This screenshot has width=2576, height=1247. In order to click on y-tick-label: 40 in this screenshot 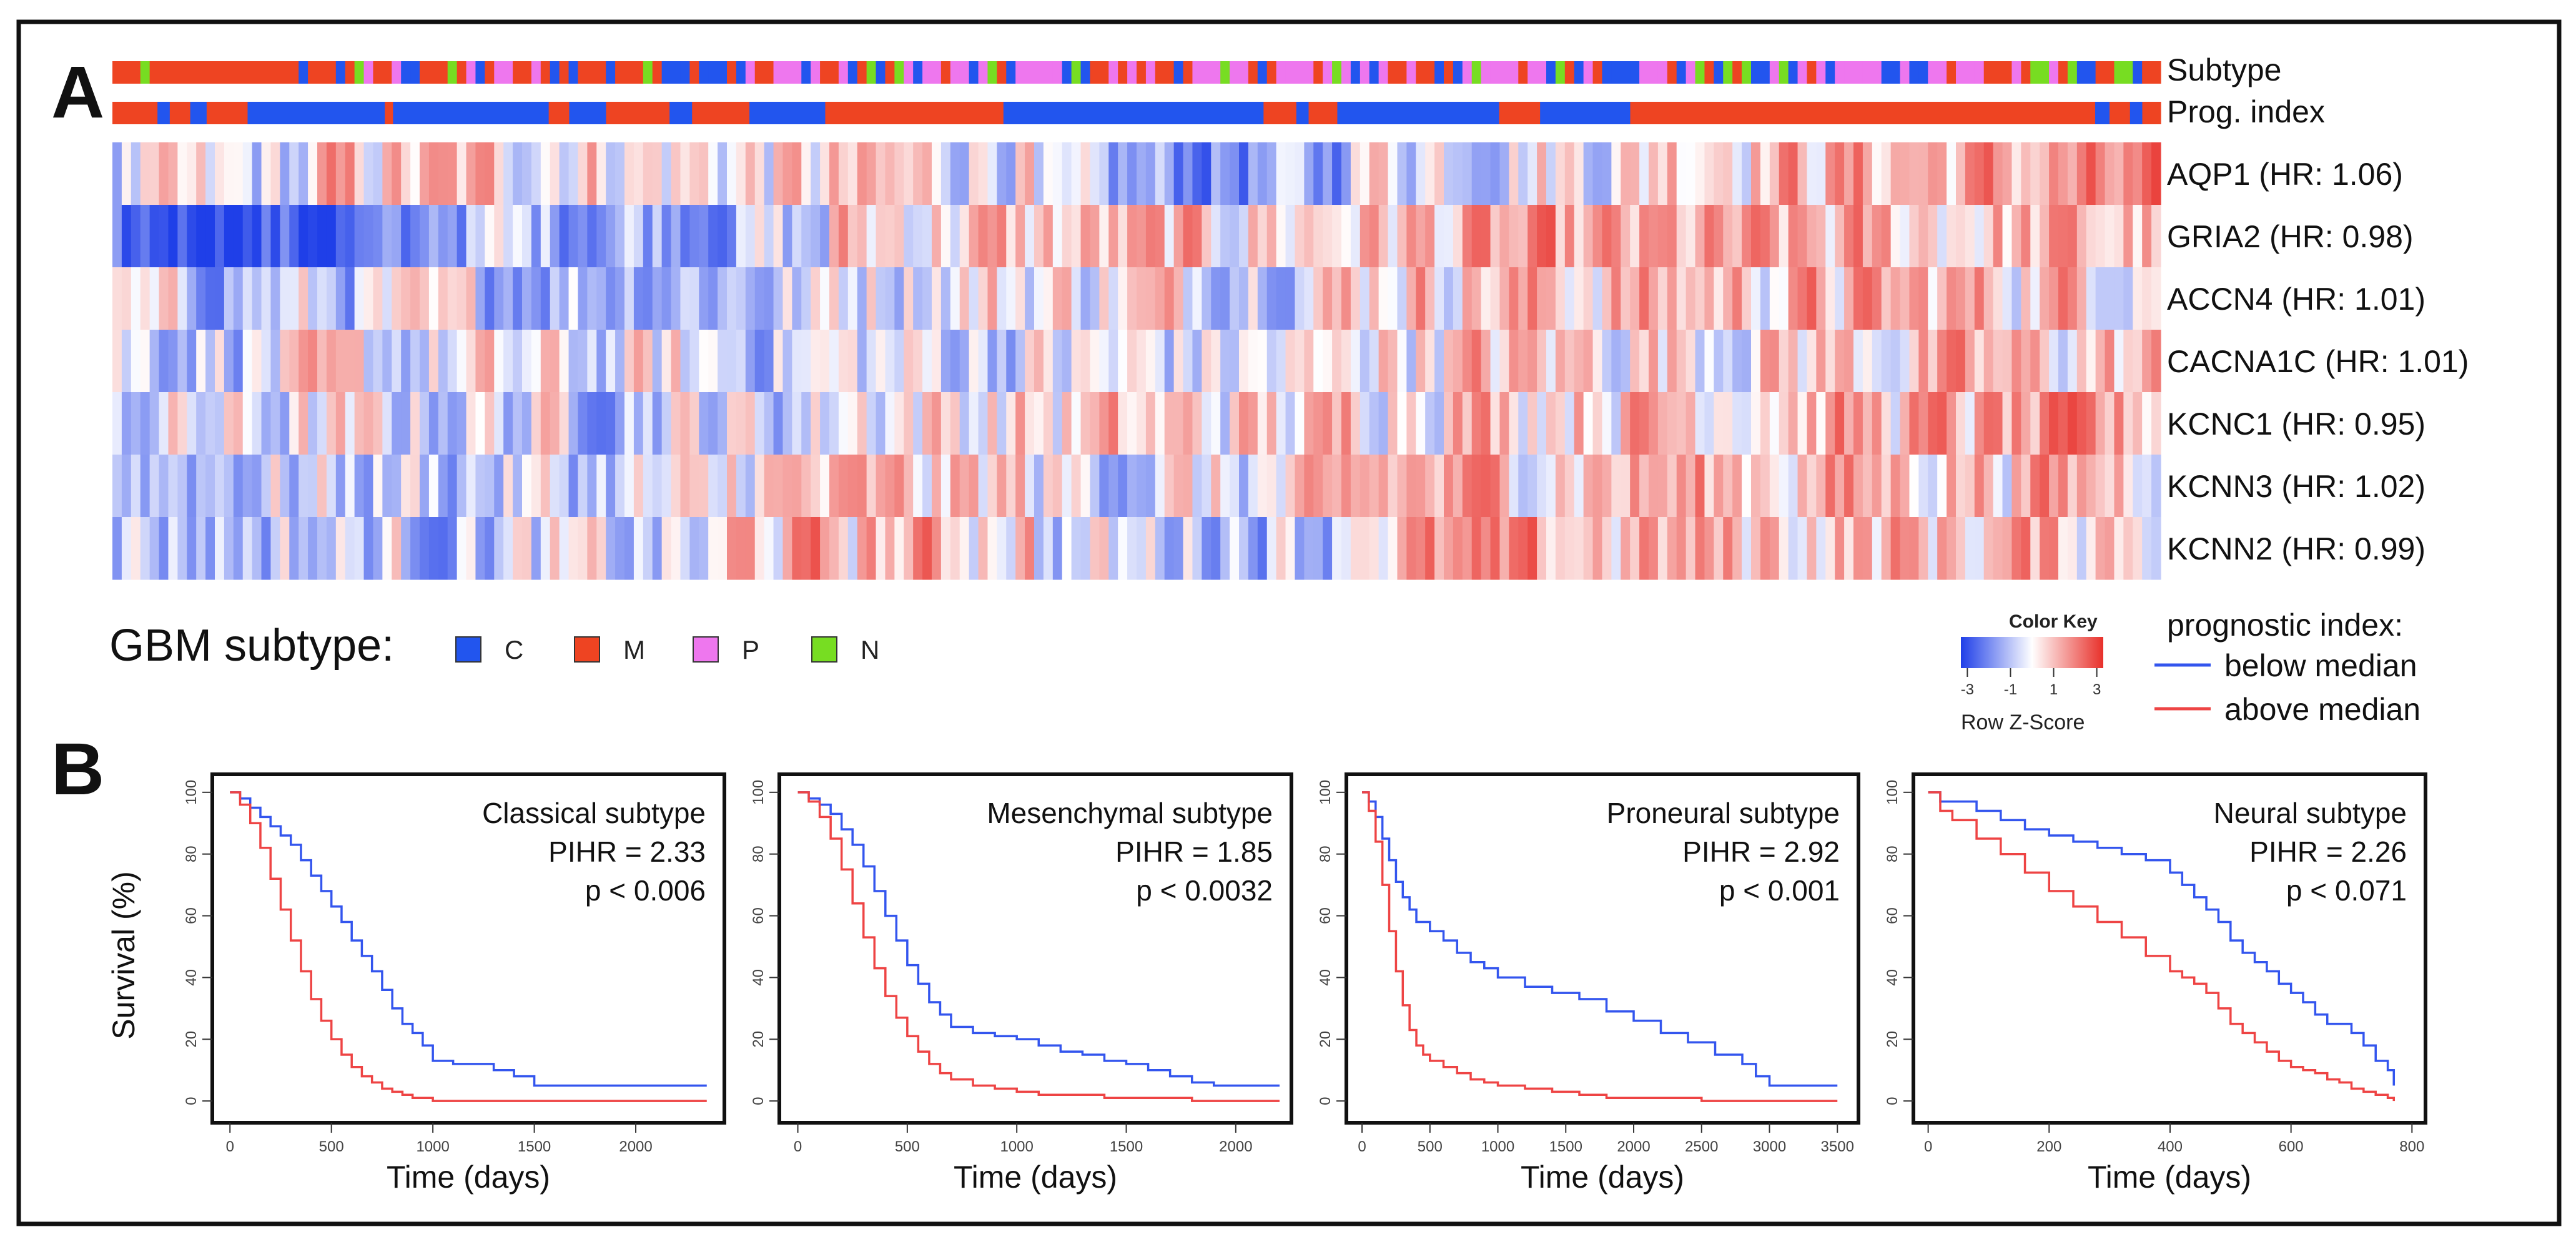, I will do `click(1326, 977)`.